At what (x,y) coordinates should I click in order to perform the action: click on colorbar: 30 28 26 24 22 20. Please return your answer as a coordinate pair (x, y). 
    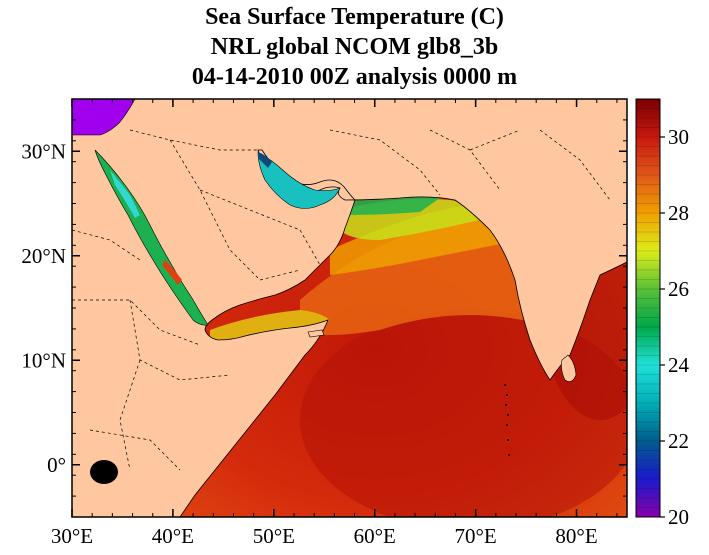
    Looking at the image, I should click on (662, 313).